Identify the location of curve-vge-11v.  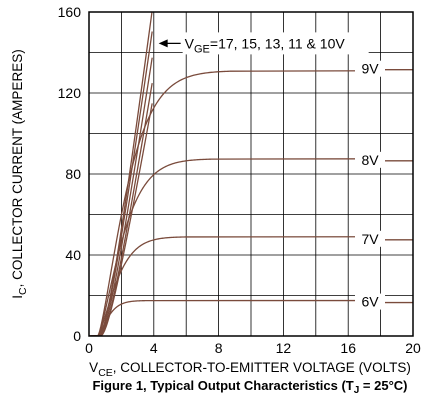
(123, 209).